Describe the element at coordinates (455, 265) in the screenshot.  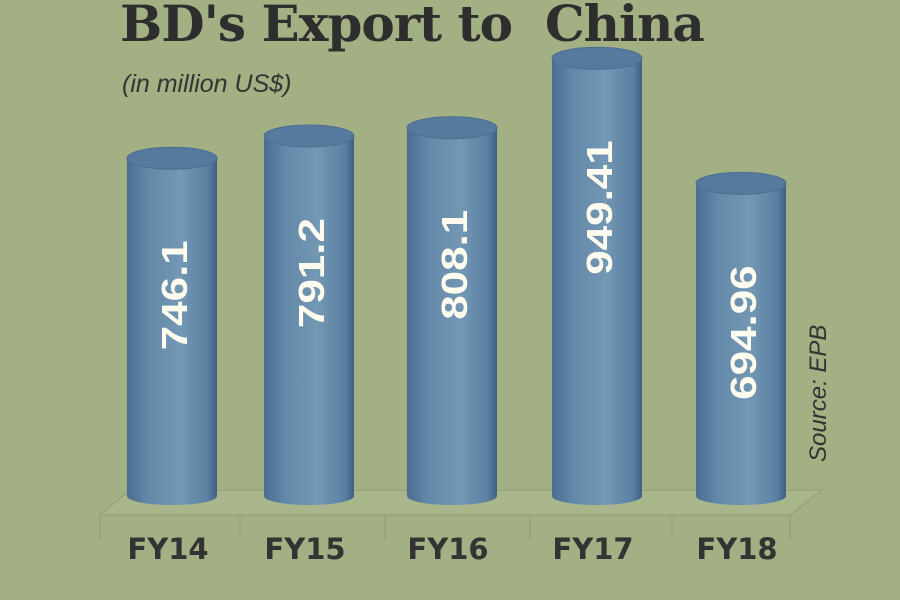
I see `value-label: 808.1` at that location.